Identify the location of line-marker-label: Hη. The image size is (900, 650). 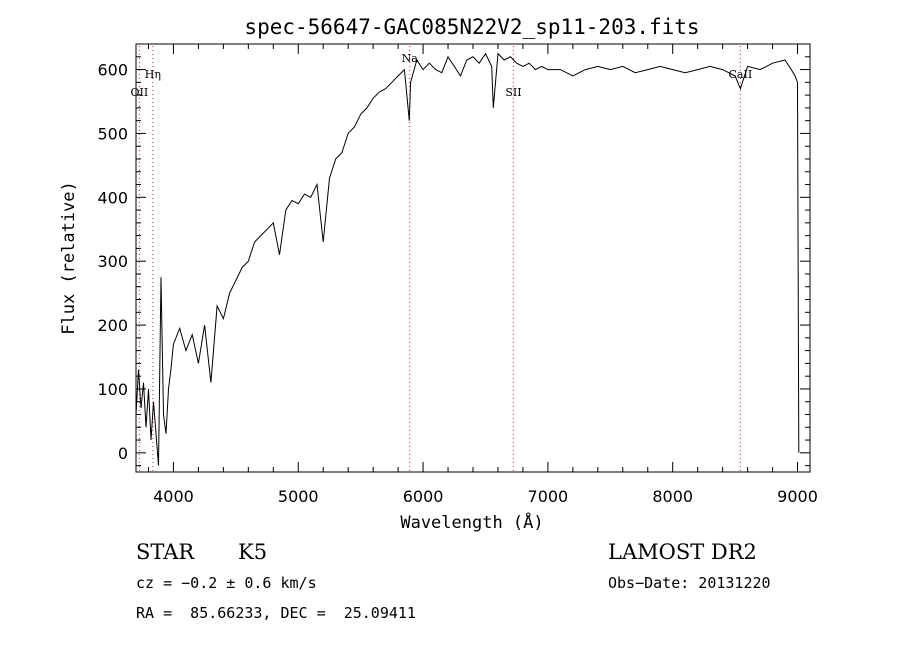
(153, 74).